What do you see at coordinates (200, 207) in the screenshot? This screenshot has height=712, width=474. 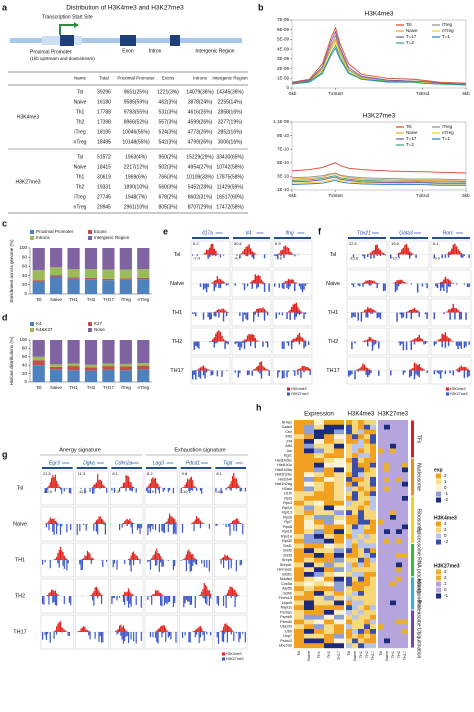 I see `table-cell: 8707(29%)` at bounding box center [200, 207].